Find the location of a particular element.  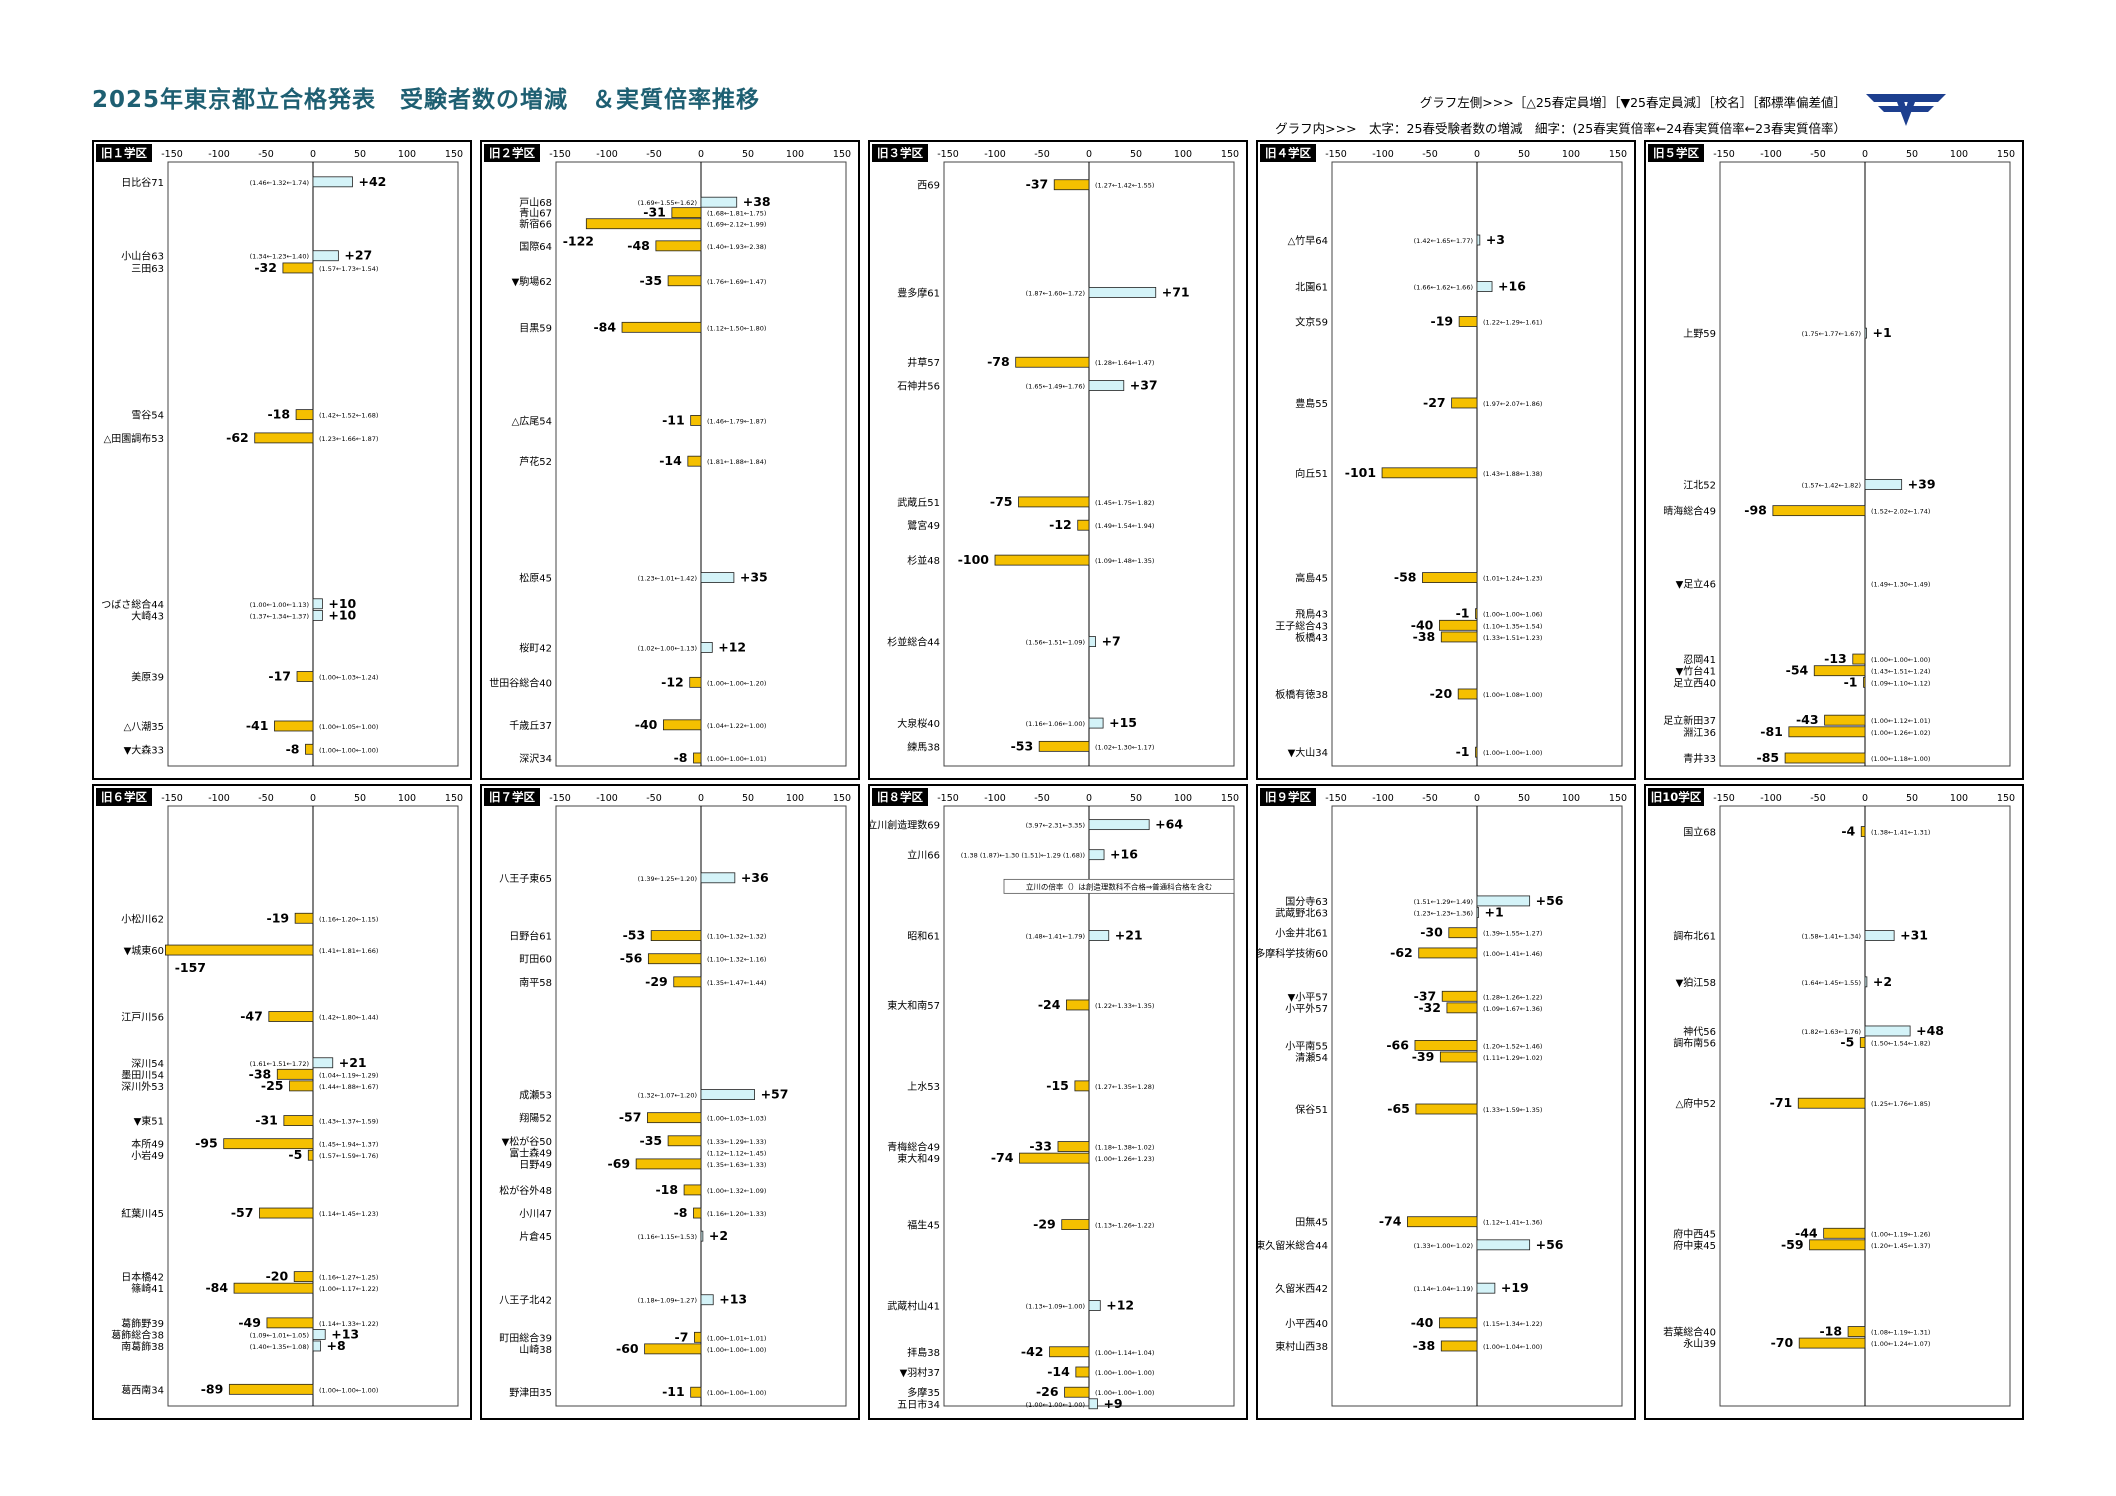

x-tick-label: -50 is located at coordinates (1430, 154).